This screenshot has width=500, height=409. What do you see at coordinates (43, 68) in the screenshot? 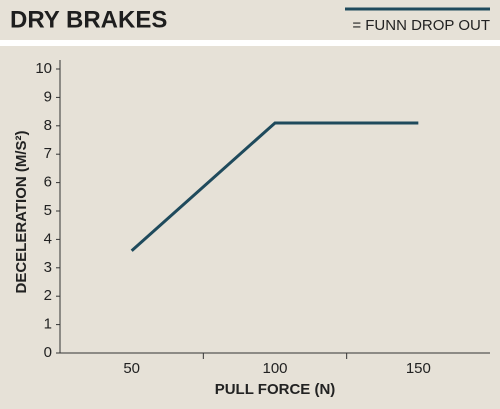
I see `y-tick-label: 10` at bounding box center [43, 68].